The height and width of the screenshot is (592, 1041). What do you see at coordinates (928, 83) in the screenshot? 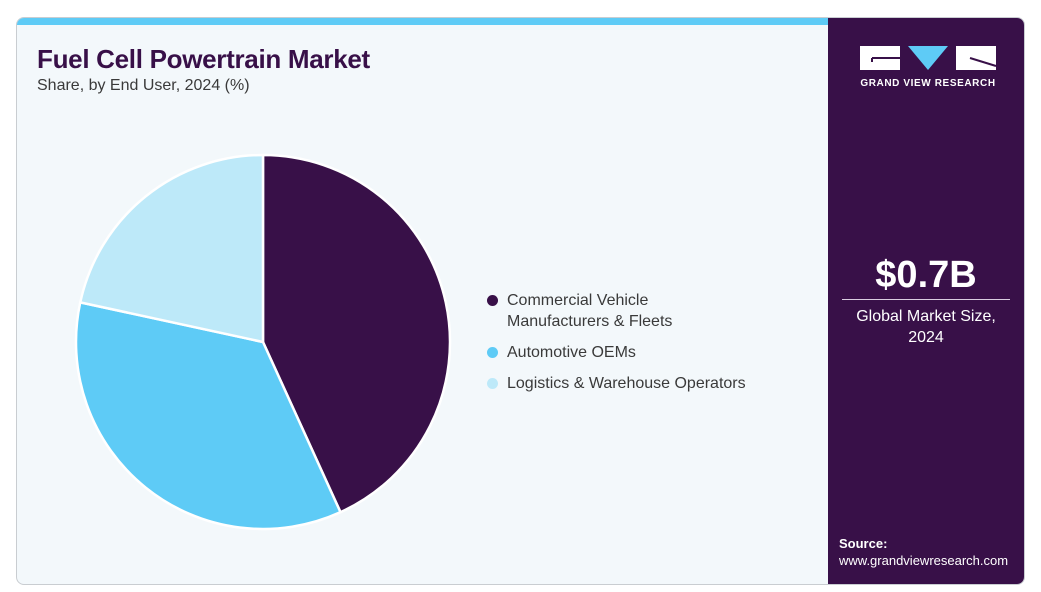
I see `brand-name: GRAND VIEW RESEARCH` at bounding box center [928, 83].